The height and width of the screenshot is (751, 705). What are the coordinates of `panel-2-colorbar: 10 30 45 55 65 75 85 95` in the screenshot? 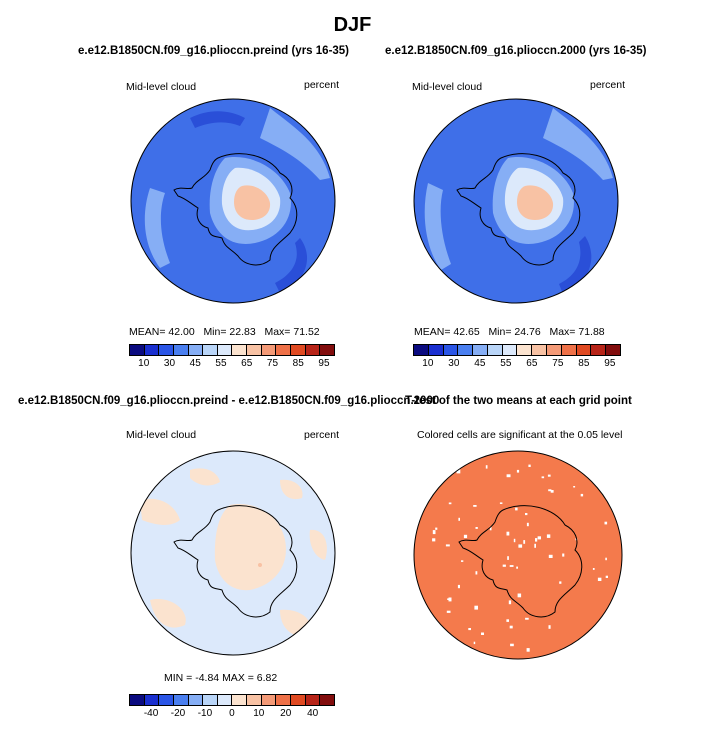 It's located at (517, 356).